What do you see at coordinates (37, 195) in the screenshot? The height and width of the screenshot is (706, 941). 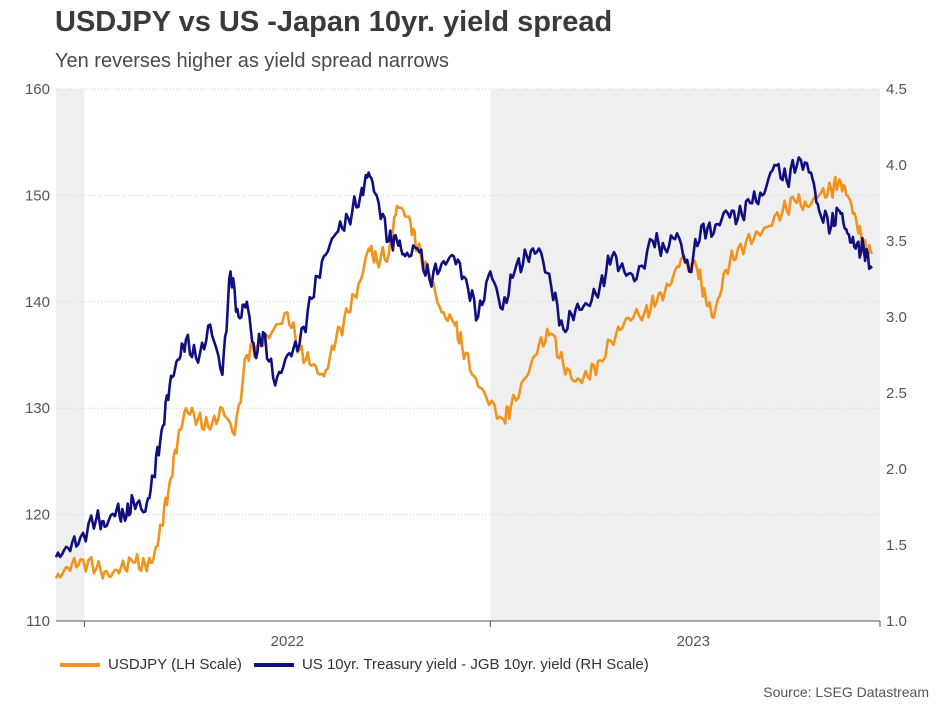 I see `left-tick-150: 150` at bounding box center [37, 195].